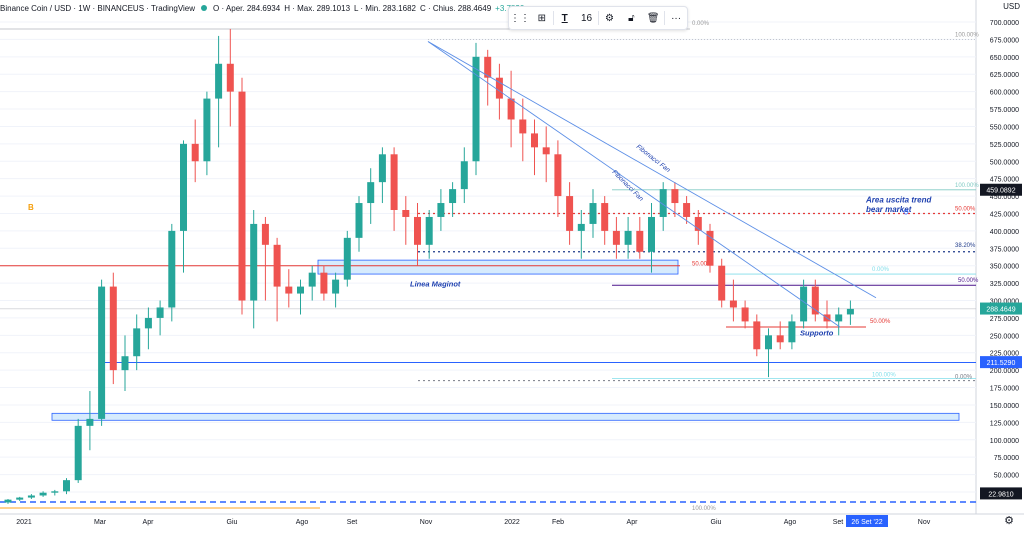 Image resolution: width=1024 pixels, height=535 pixels. Describe the element at coordinates (838, 522) in the screenshot. I see `time-tick-label: Set` at that location.